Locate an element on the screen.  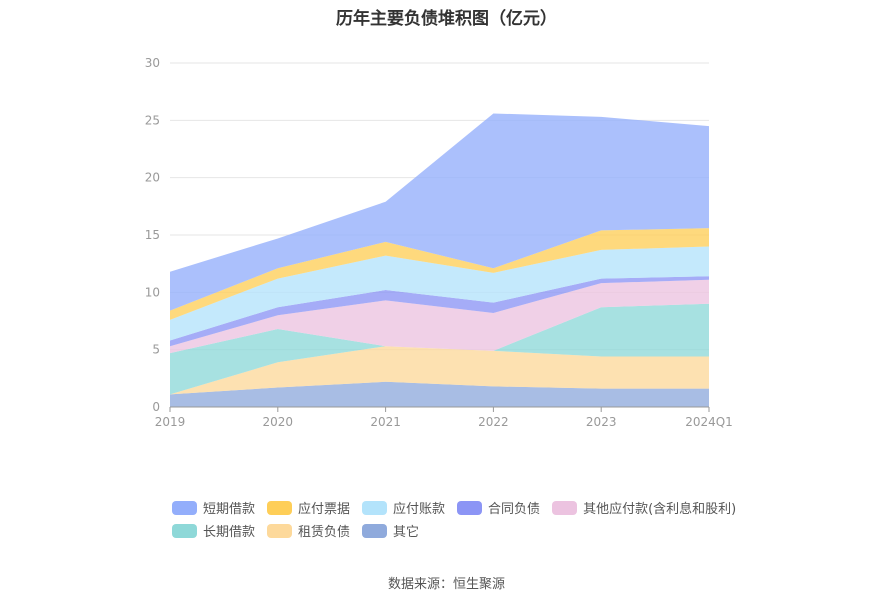
x-tick-label: 2024Q1 is located at coordinates (709, 422).